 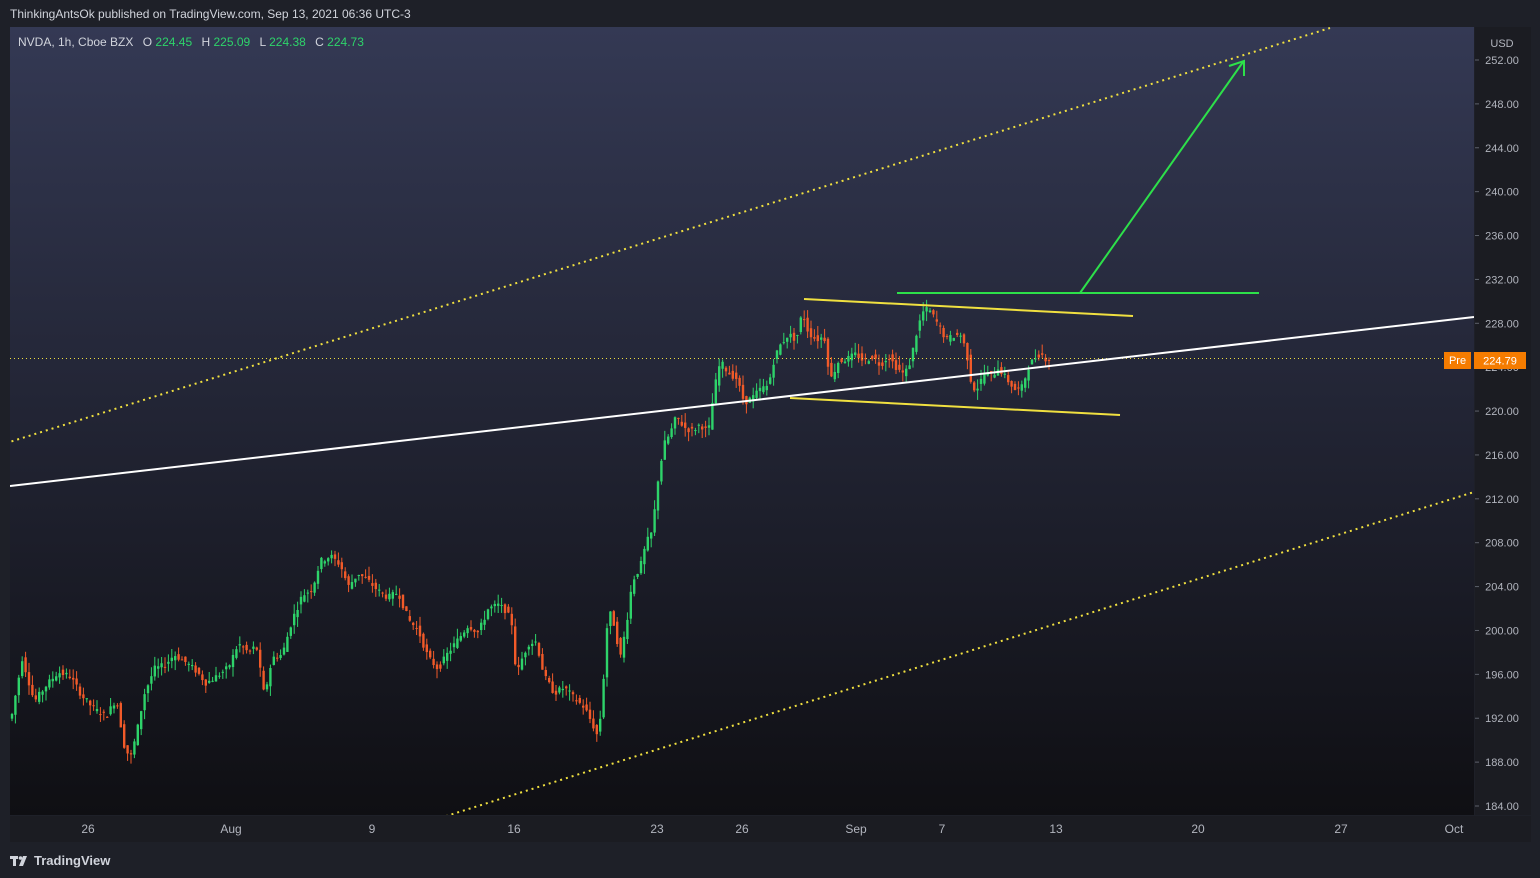 What do you see at coordinates (1341, 829) in the screenshot?
I see `time-tick-label: 27` at bounding box center [1341, 829].